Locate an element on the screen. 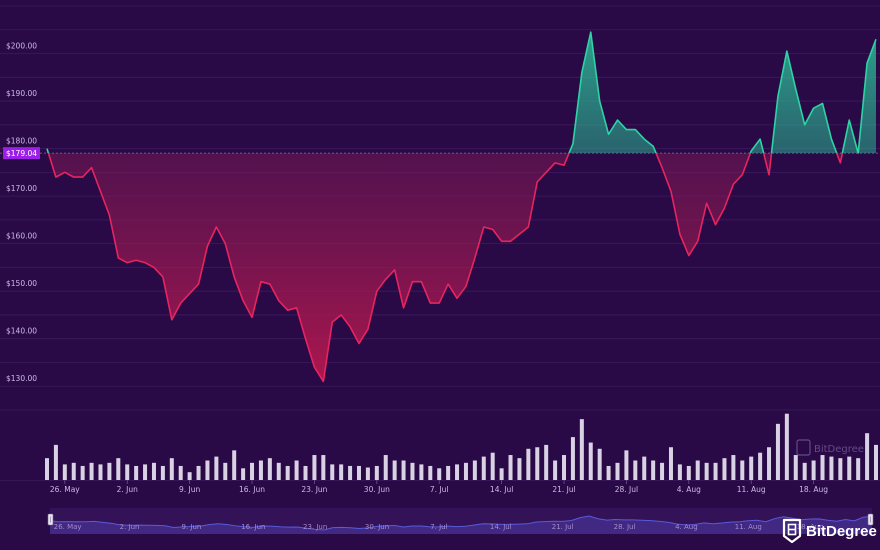  x-tick-label: 23. Jun is located at coordinates (314, 489).